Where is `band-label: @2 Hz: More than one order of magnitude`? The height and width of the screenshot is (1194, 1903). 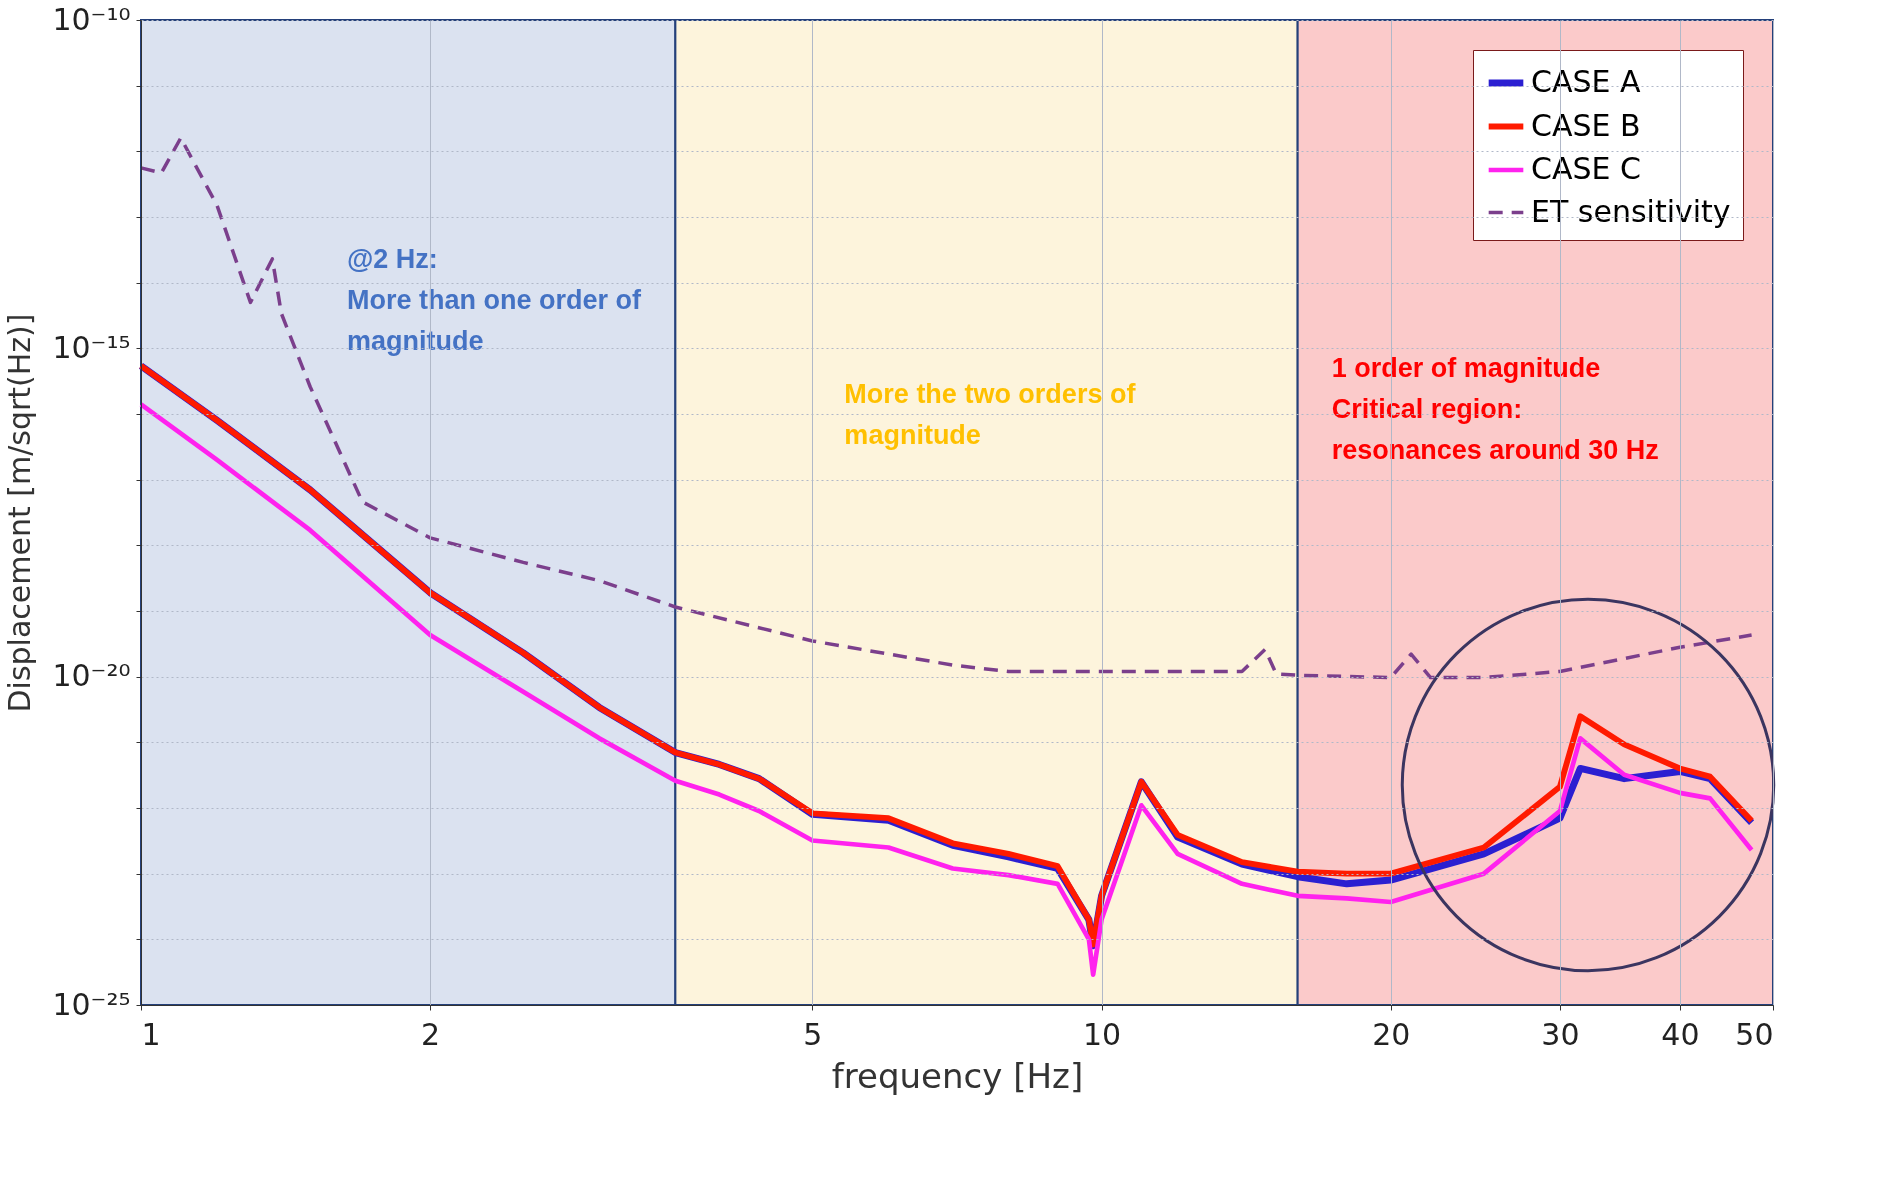
band-label: @2 Hz: More than one order of magnitude is located at coordinates (495, 300).